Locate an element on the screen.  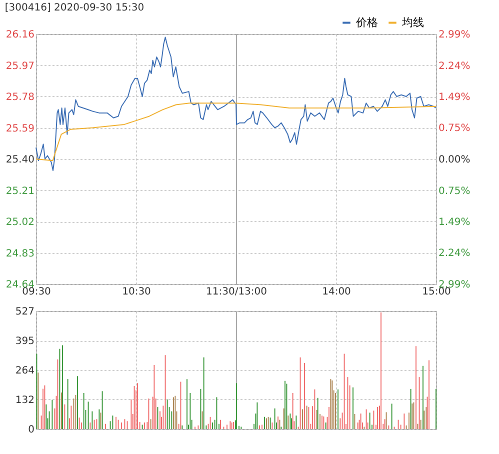
x-tick-label: 09:30 is located at coordinates (36, 292).